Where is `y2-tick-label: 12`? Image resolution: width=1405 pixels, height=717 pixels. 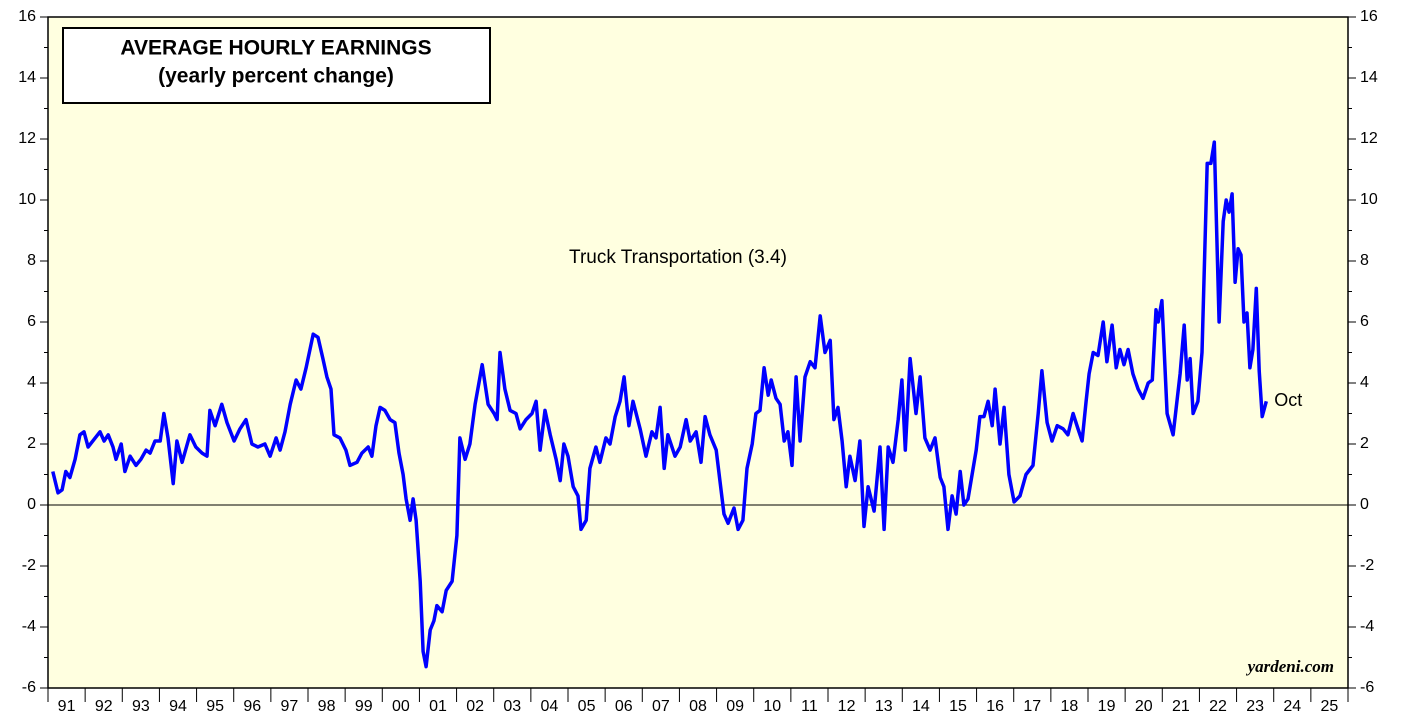
y2-tick-label: 12 is located at coordinates (1369, 138).